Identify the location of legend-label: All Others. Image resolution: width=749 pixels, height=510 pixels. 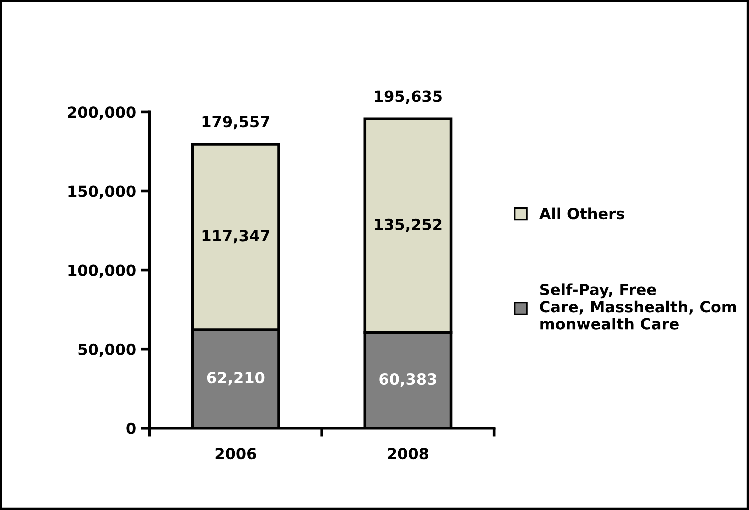
(582, 214).